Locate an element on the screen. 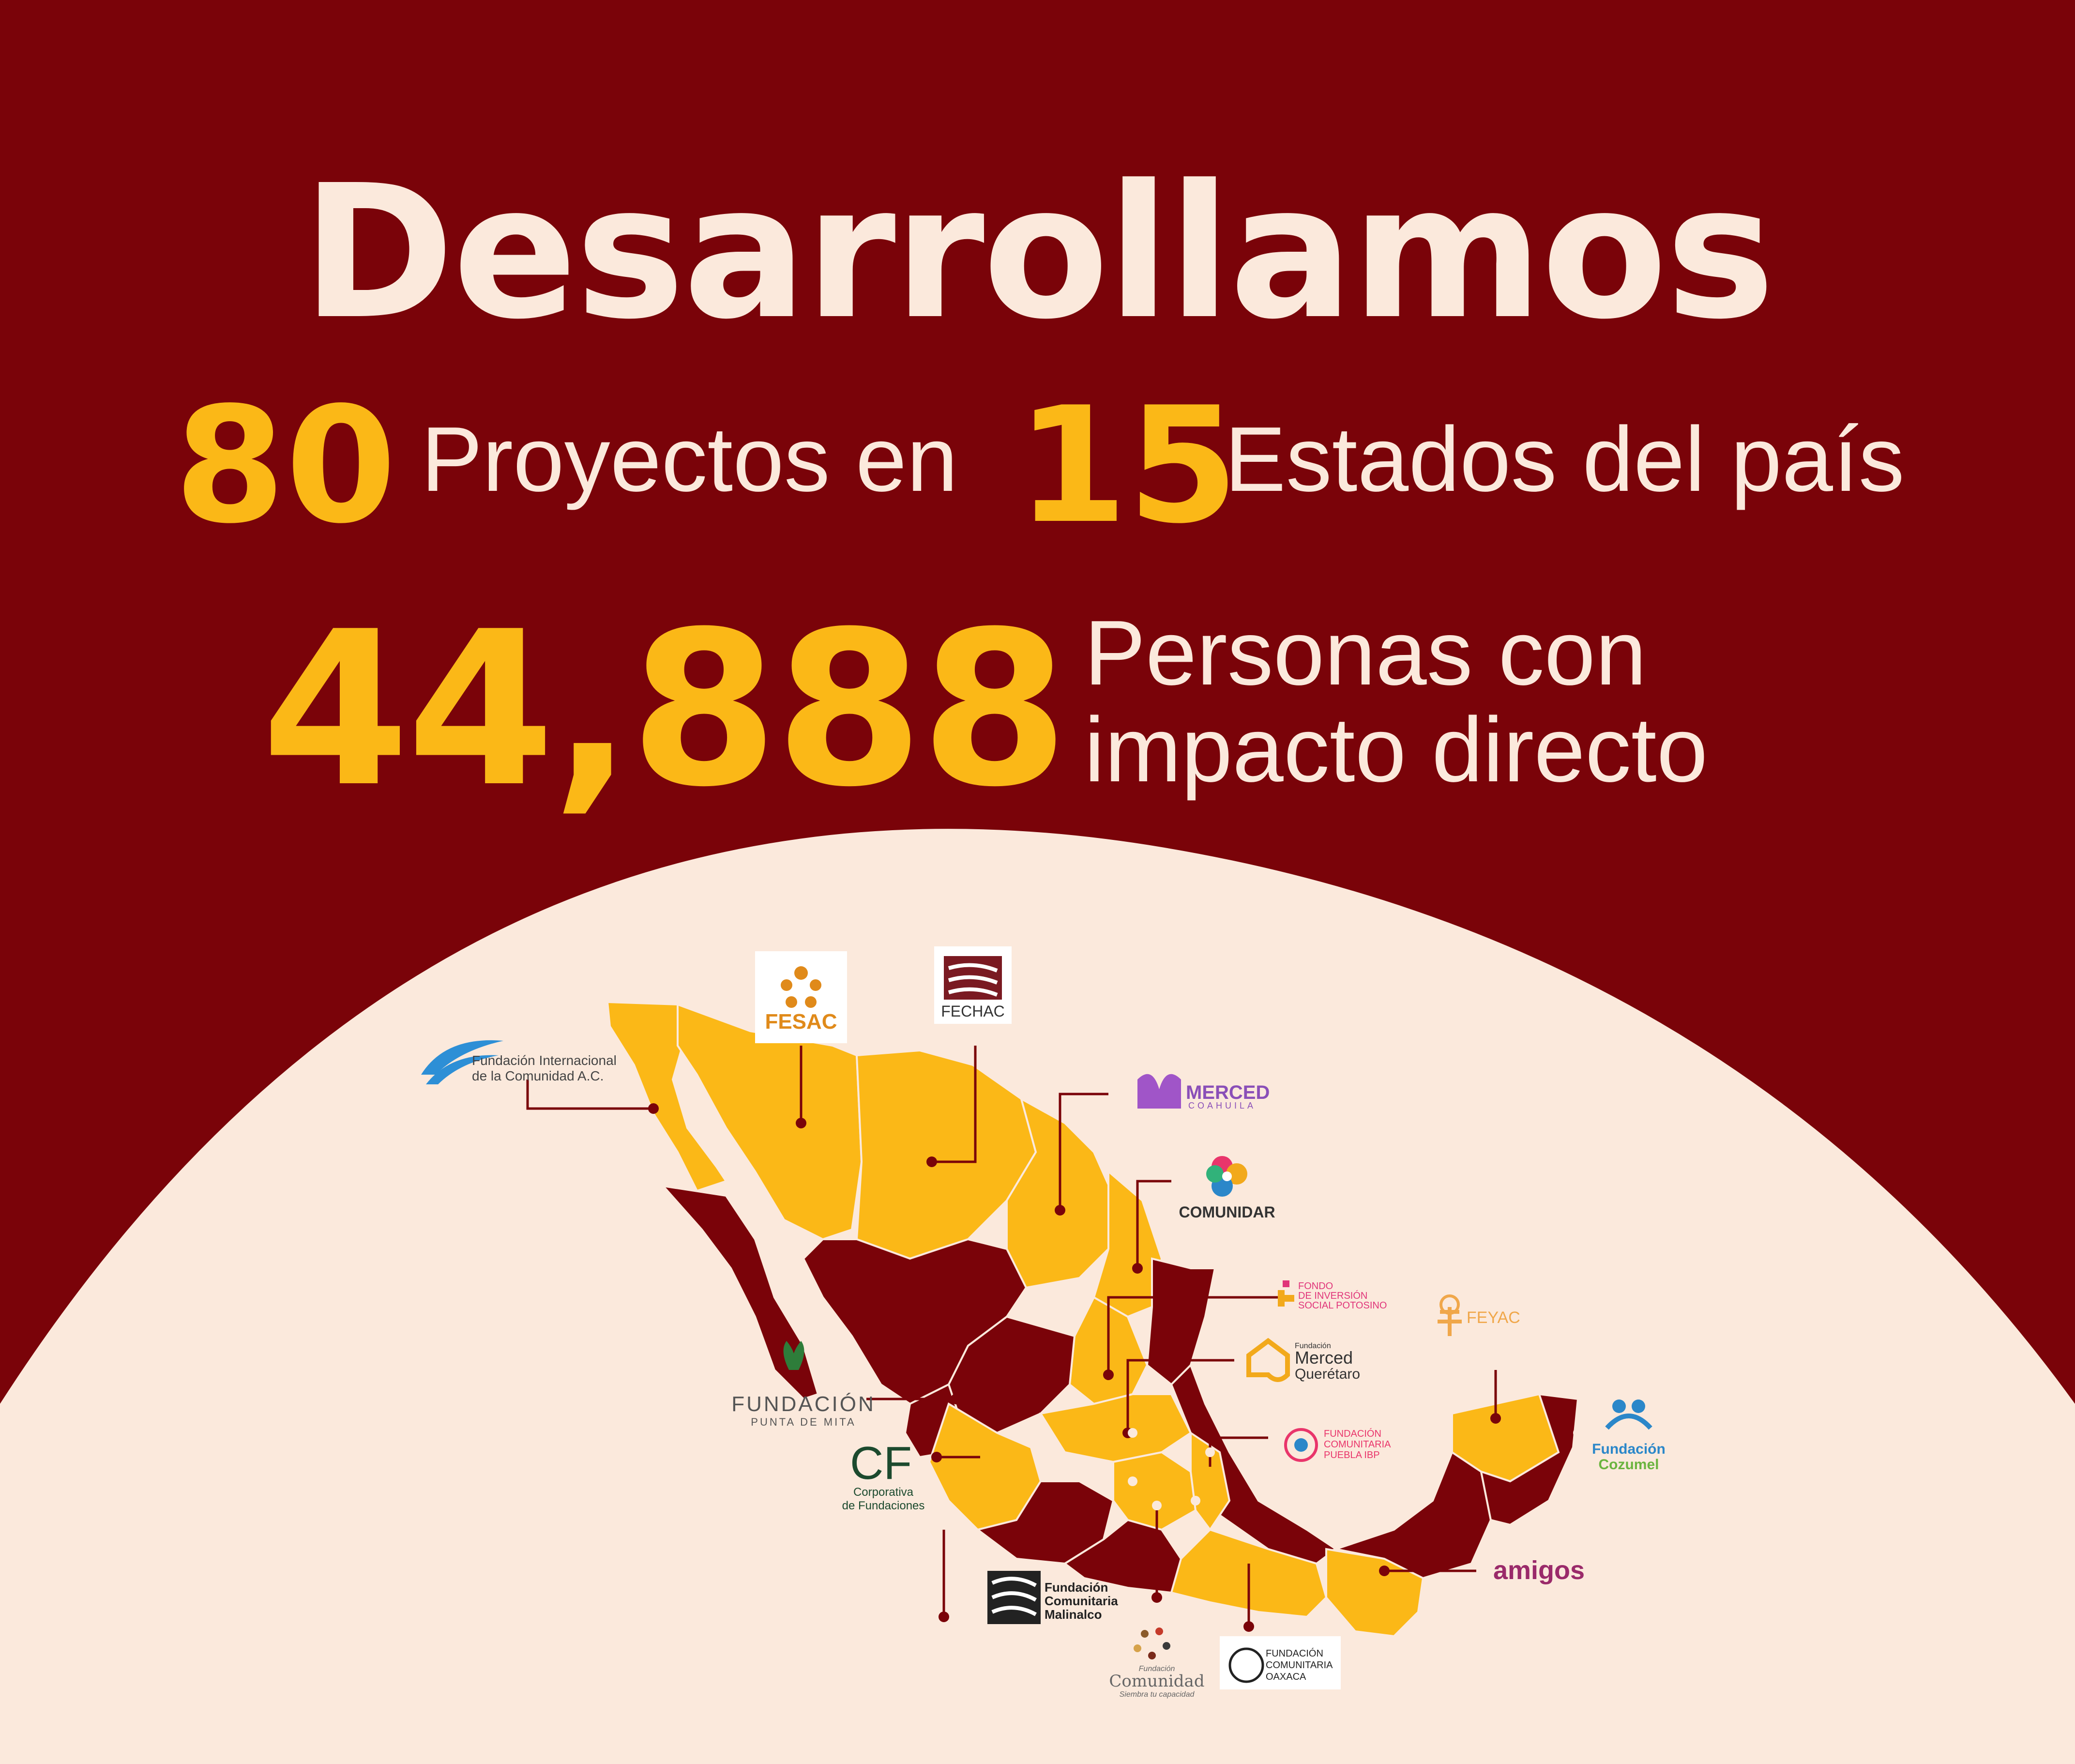  logo-malinalco-line1: Fundación is located at coordinates (1076, 1587).